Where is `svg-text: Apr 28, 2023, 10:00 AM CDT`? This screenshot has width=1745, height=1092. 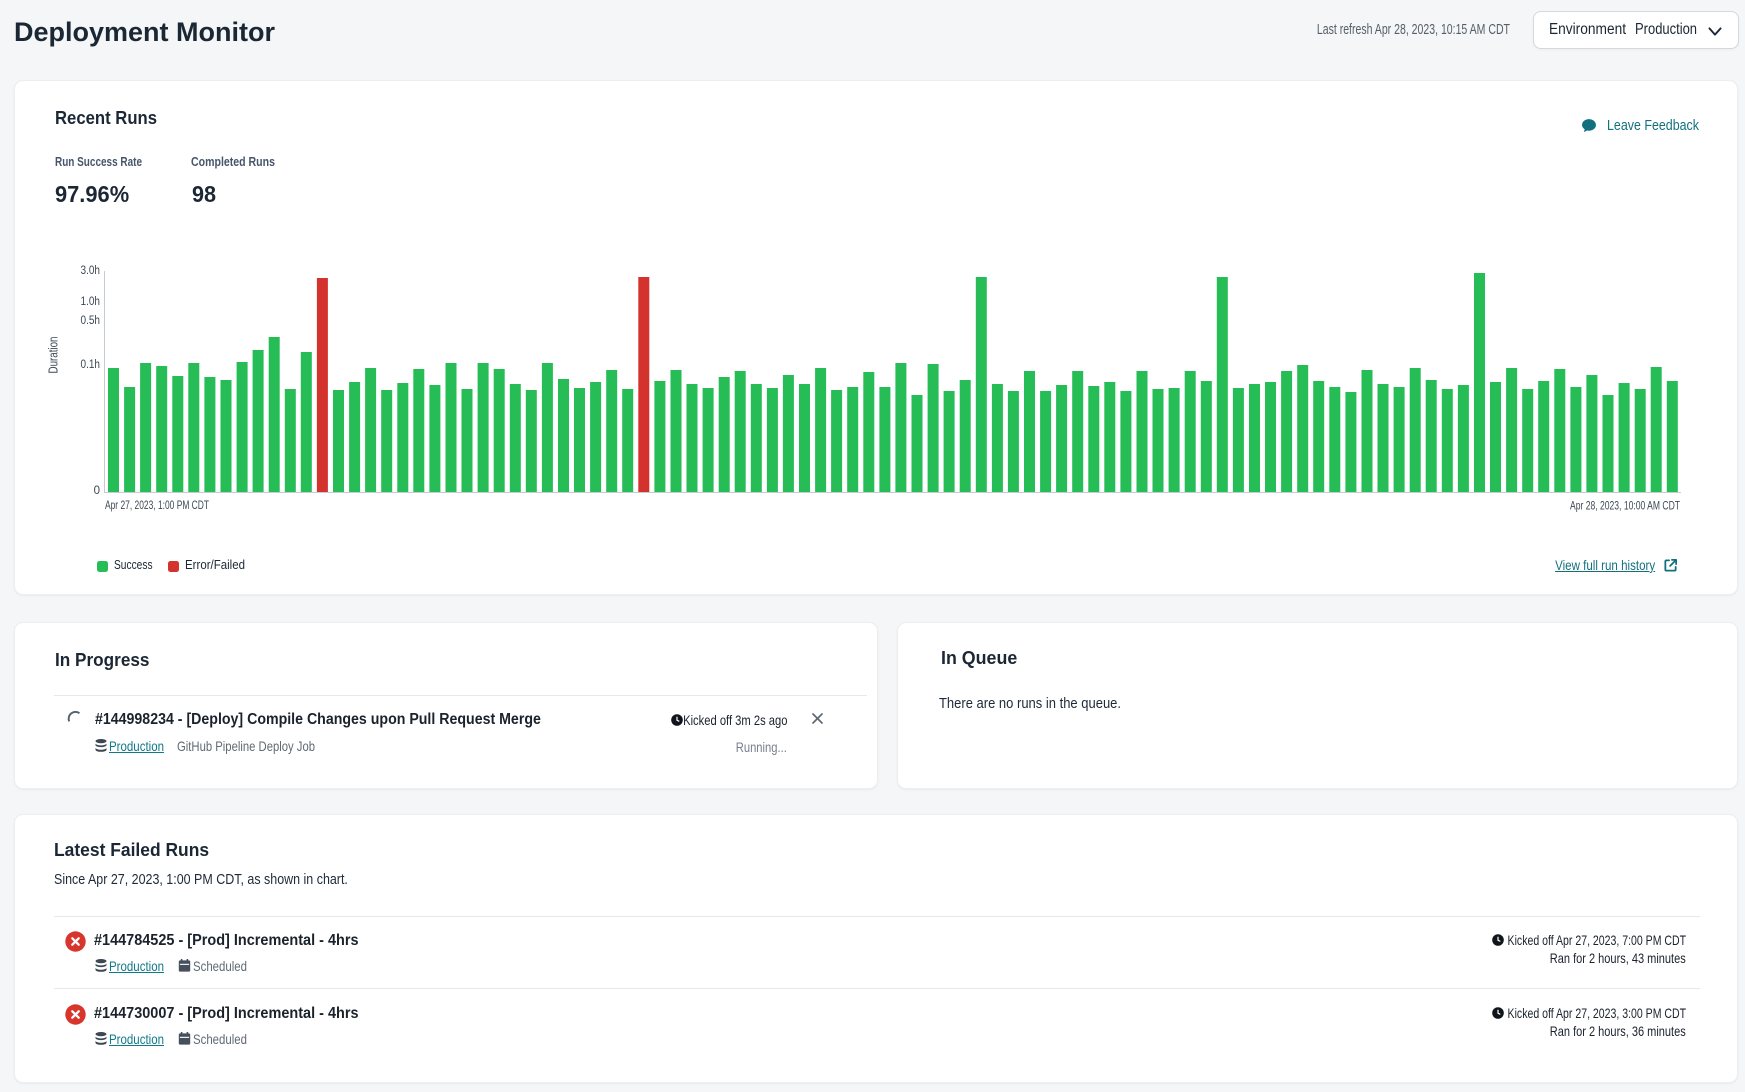
svg-text: Apr 28, 2023, 10:00 AM CDT is located at coordinates (1625, 507).